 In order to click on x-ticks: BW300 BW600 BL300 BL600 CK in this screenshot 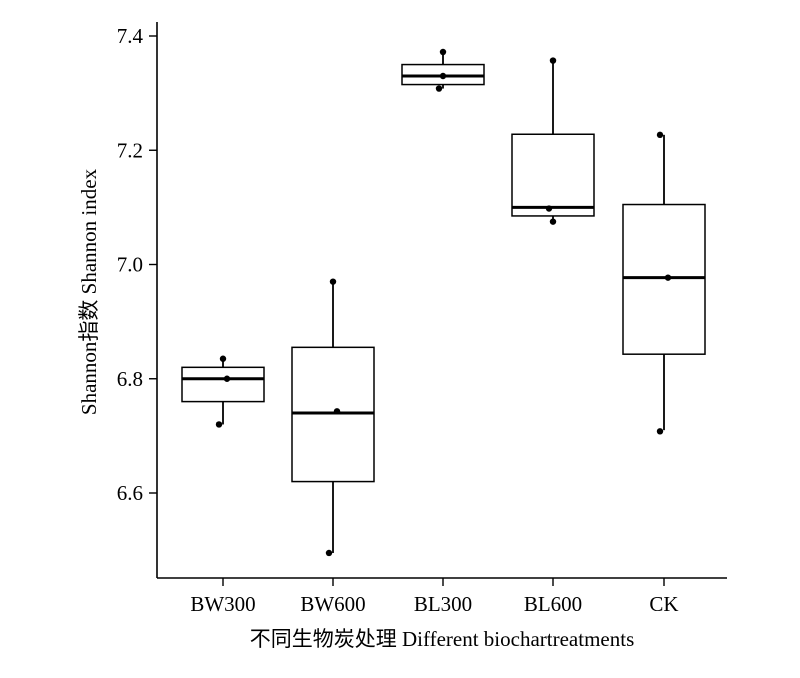, I will do `click(434, 597)`.